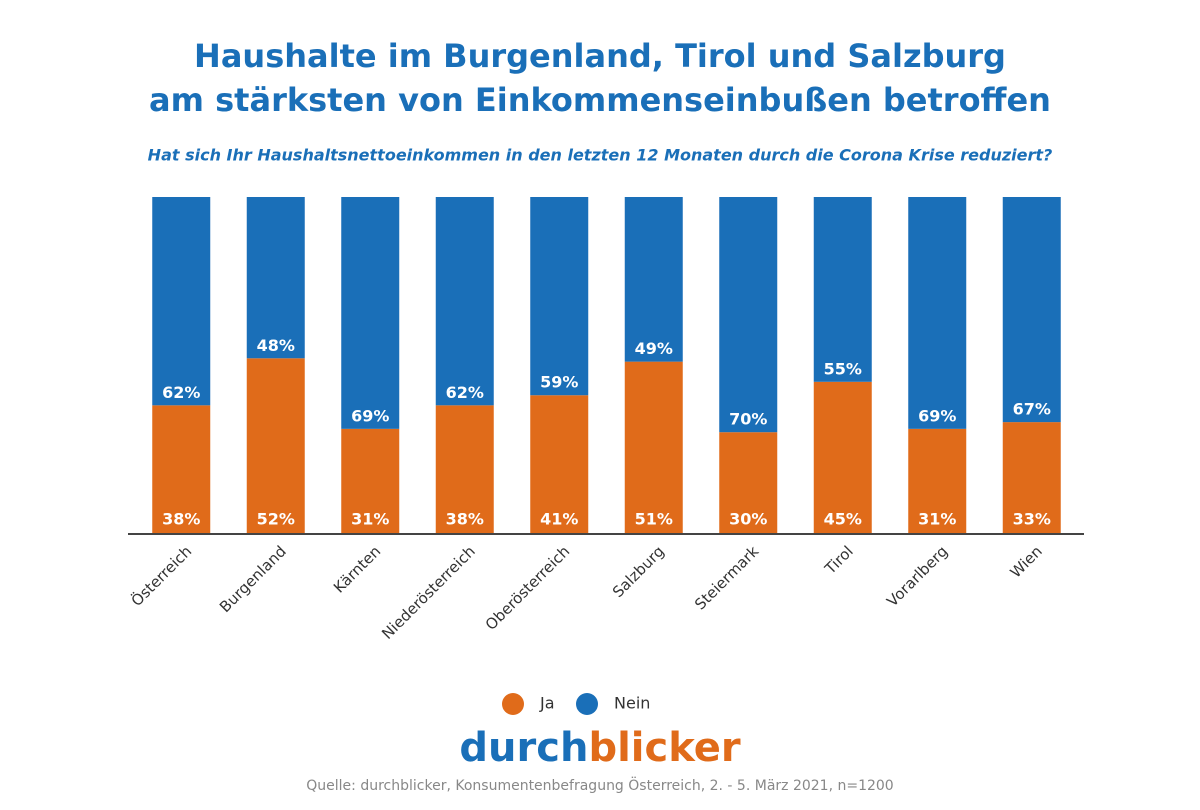 Image resolution: width=1200 pixels, height=810 pixels. Describe the element at coordinates (917, 576) in the screenshot. I see `x-tick-label: Vorarlberg` at that location.